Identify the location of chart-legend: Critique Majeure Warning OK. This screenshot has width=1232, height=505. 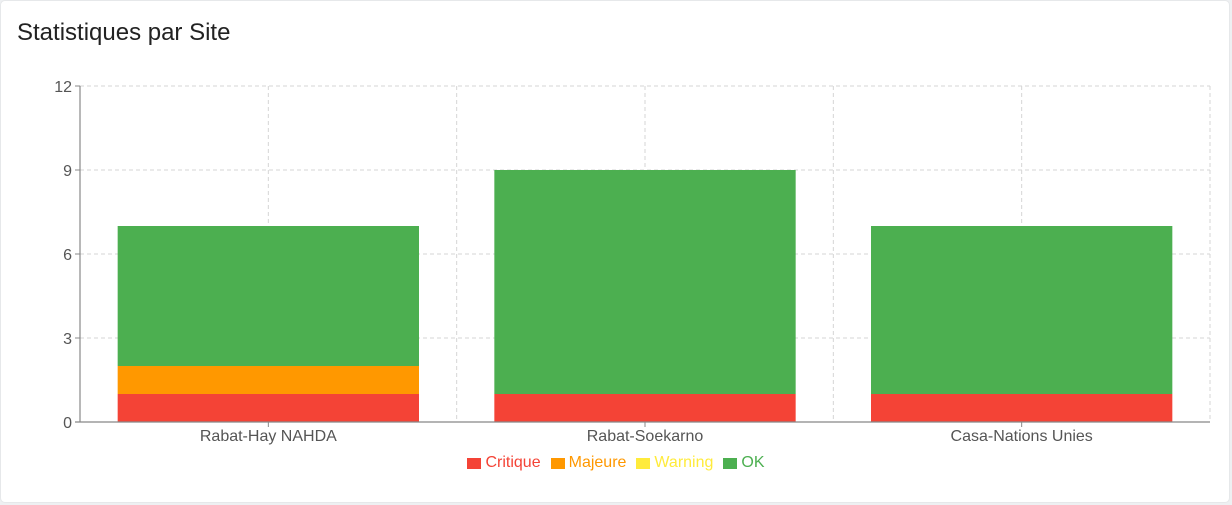
(616, 463).